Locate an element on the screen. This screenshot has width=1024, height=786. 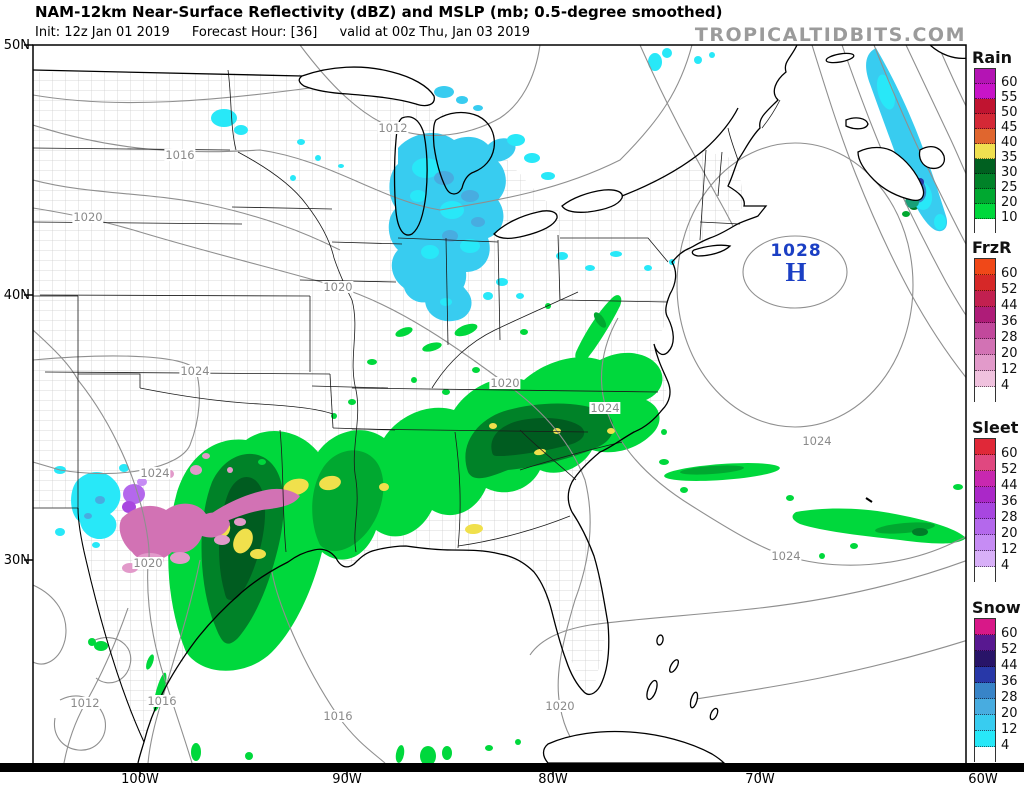
high-pressure-value: 1028 is located at coordinates (796, 251).